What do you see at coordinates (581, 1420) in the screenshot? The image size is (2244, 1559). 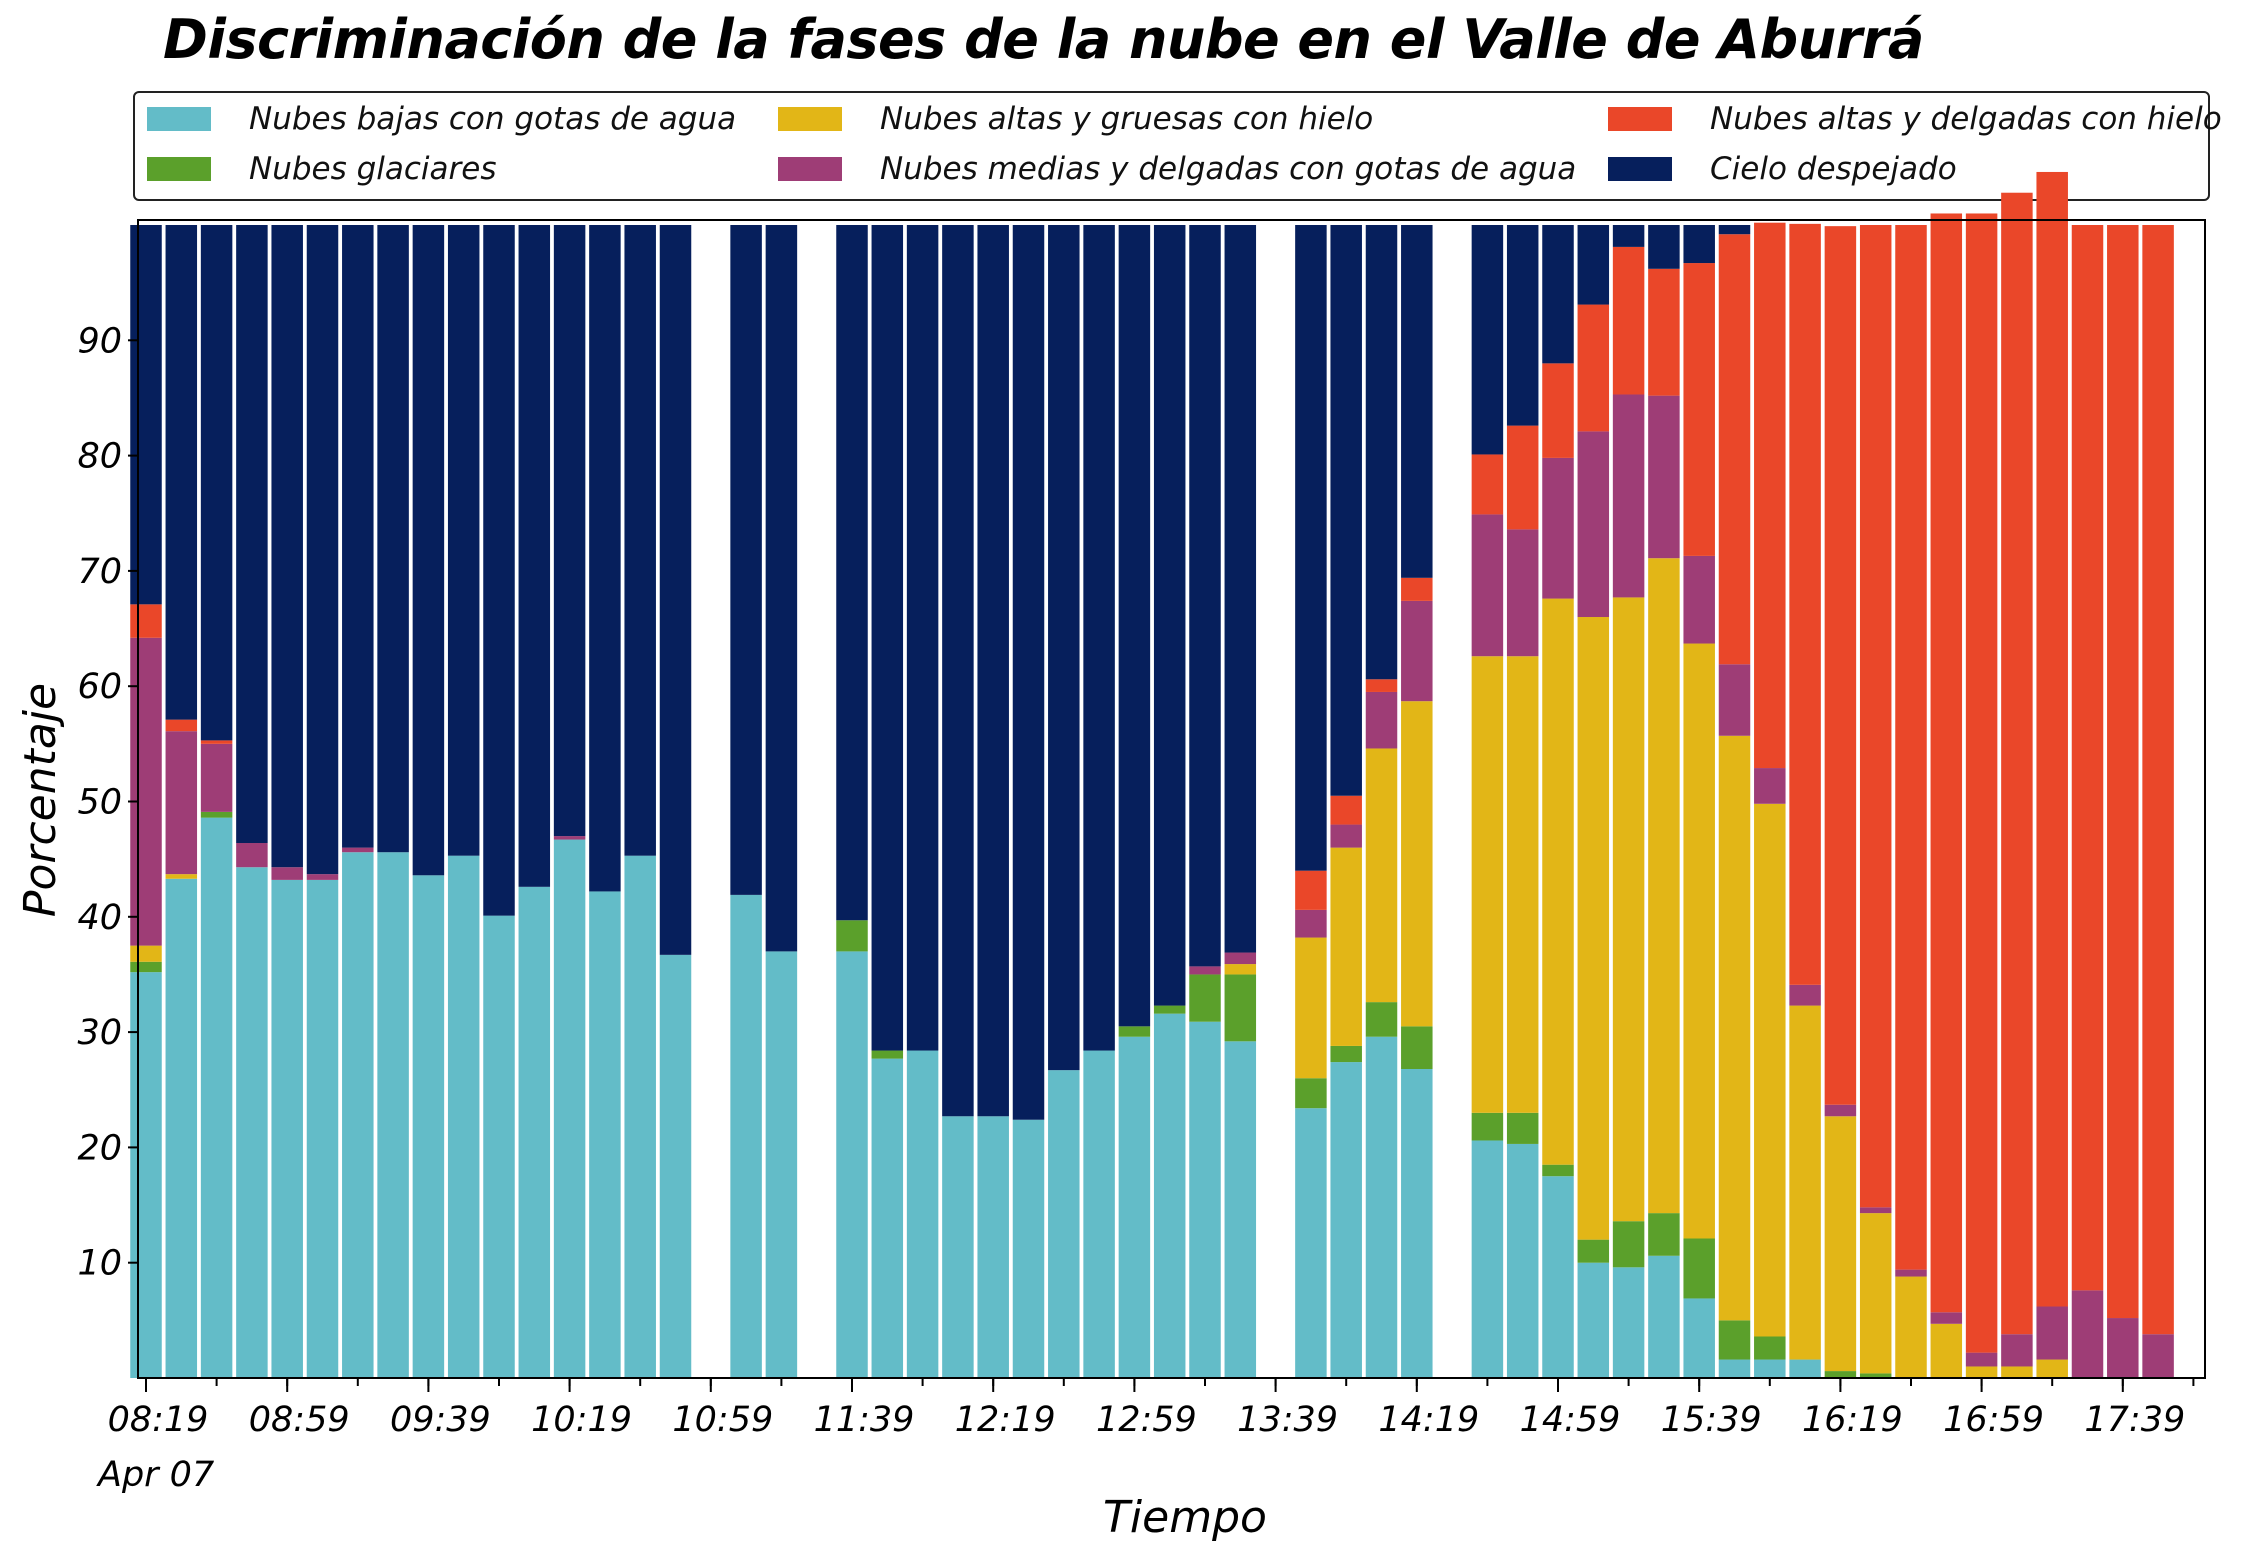 I see `x-tick-label: 10:19` at bounding box center [581, 1420].